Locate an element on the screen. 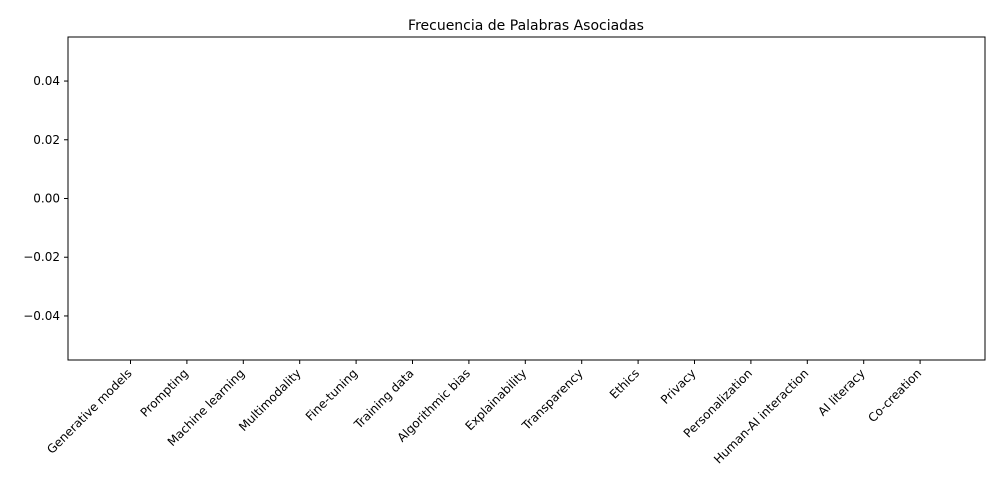 The width and height of the screenshot is (1000, 504). chart-title: Frecuencia de Palabras Asociadas is located at coordinates (526, 26).